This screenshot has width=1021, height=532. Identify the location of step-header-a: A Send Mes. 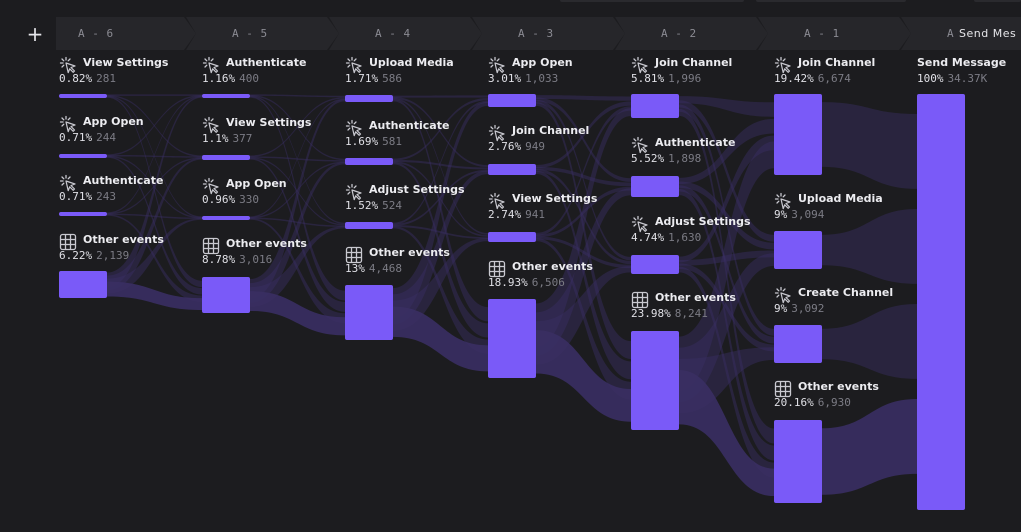
(961, 33).